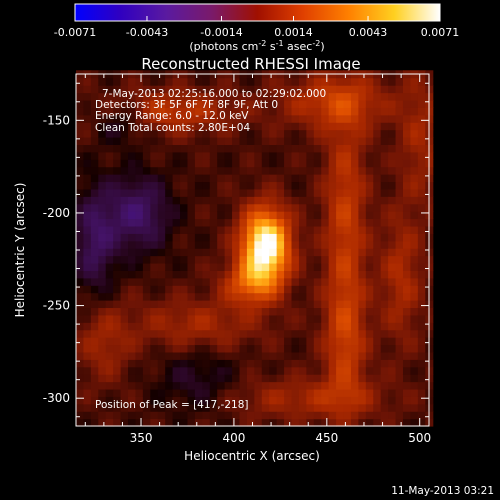 Image resolution: width=500 pixels, height=500 pixels. What do you see at coordinates (293, 32) in the screenshot?
I see `colorbar-tick-label: 0.0014` at bounding box center [293, 32].